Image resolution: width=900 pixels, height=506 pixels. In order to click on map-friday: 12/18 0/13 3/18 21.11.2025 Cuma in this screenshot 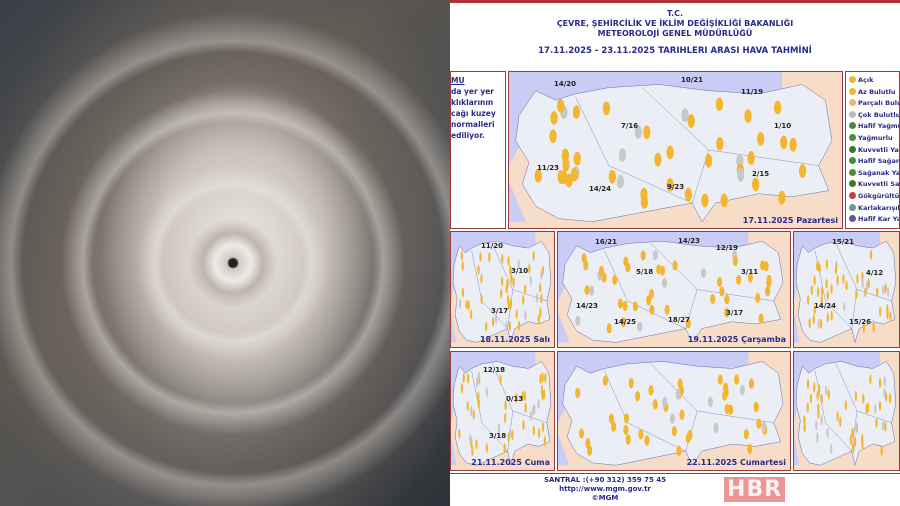, I will do `click(502, 411)`.